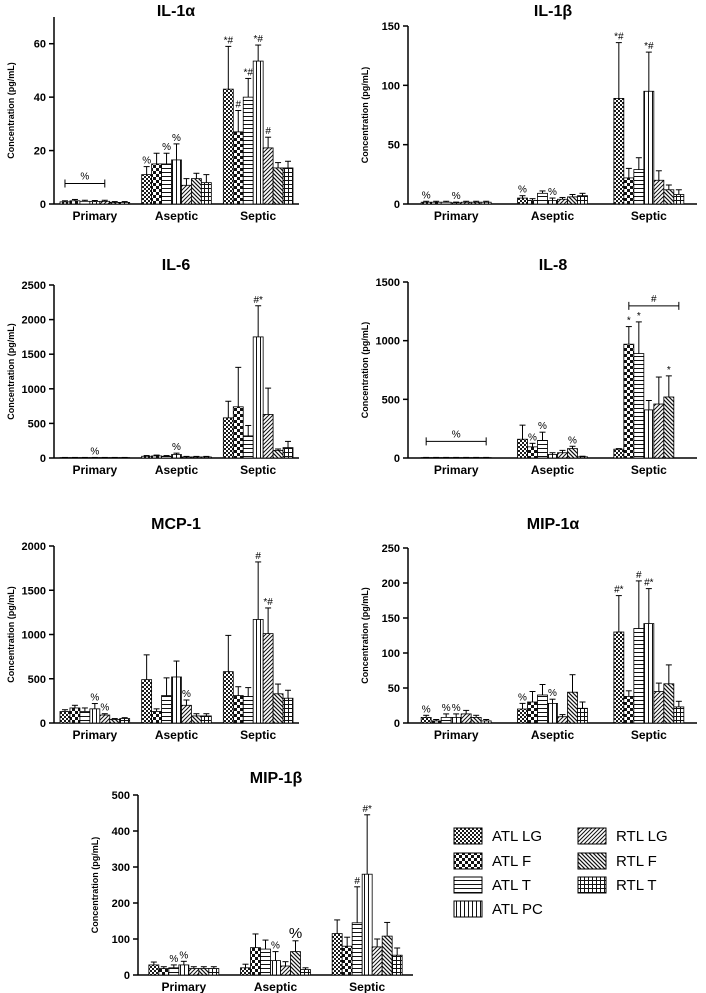 The image size is (706, 993). What do you see at coordinates (85, 183) in the screenshot?
I see `significance-bracket` at bounding box center [85, 183].